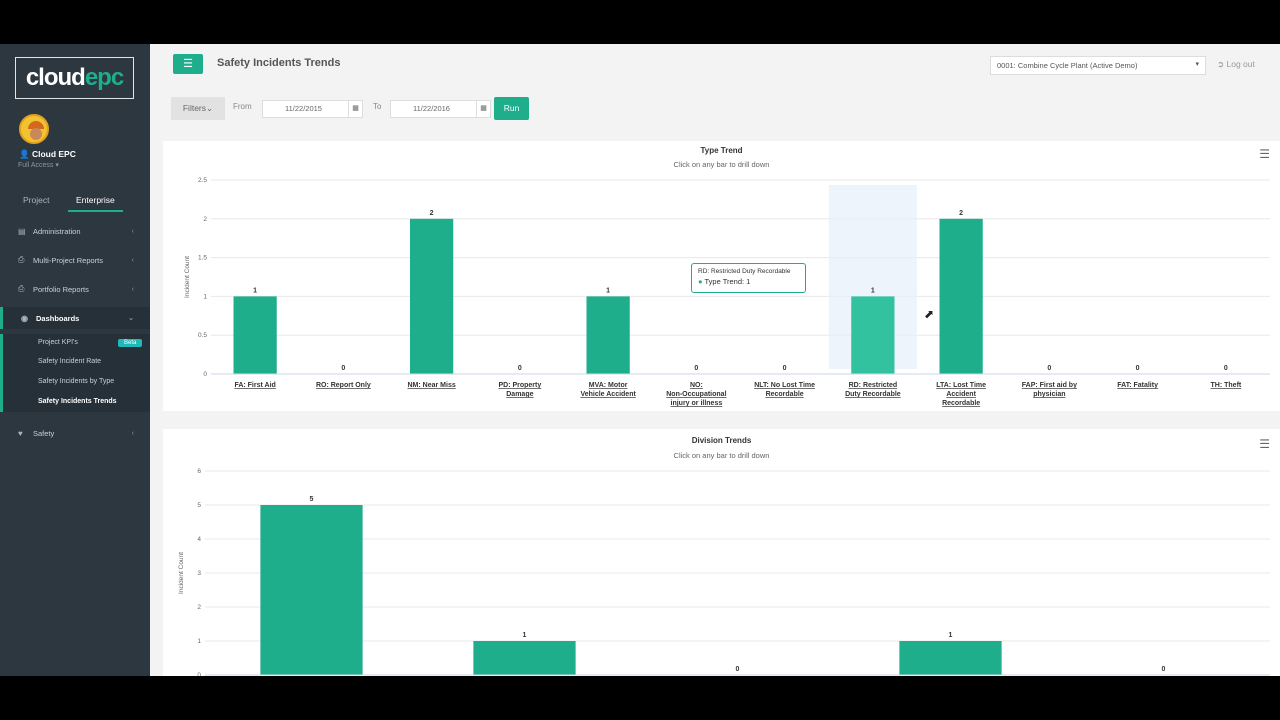 The width and height of the screenshot is (1280, 720). Describe the element at coordinates (608, 385) in the screenshot. I see `x-tick-label: MVA: Motor` at that location.